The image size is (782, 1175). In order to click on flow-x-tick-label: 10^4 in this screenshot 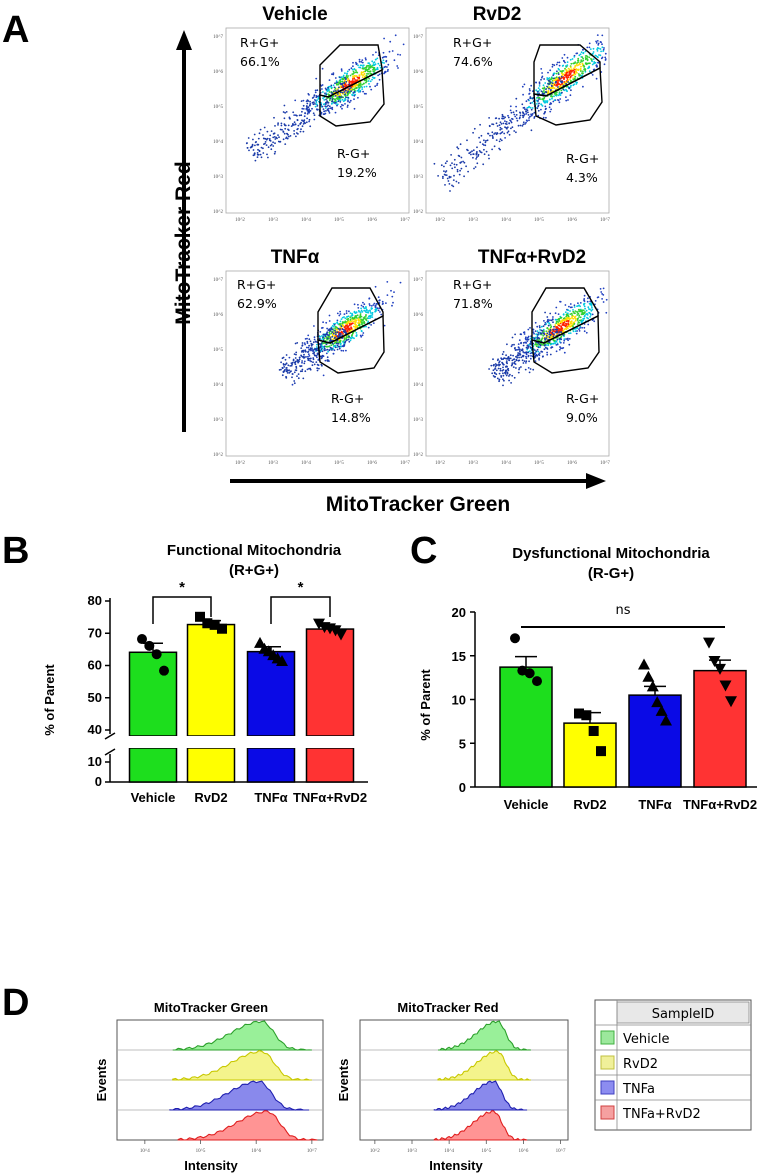, I will do `click(306, 463)`.